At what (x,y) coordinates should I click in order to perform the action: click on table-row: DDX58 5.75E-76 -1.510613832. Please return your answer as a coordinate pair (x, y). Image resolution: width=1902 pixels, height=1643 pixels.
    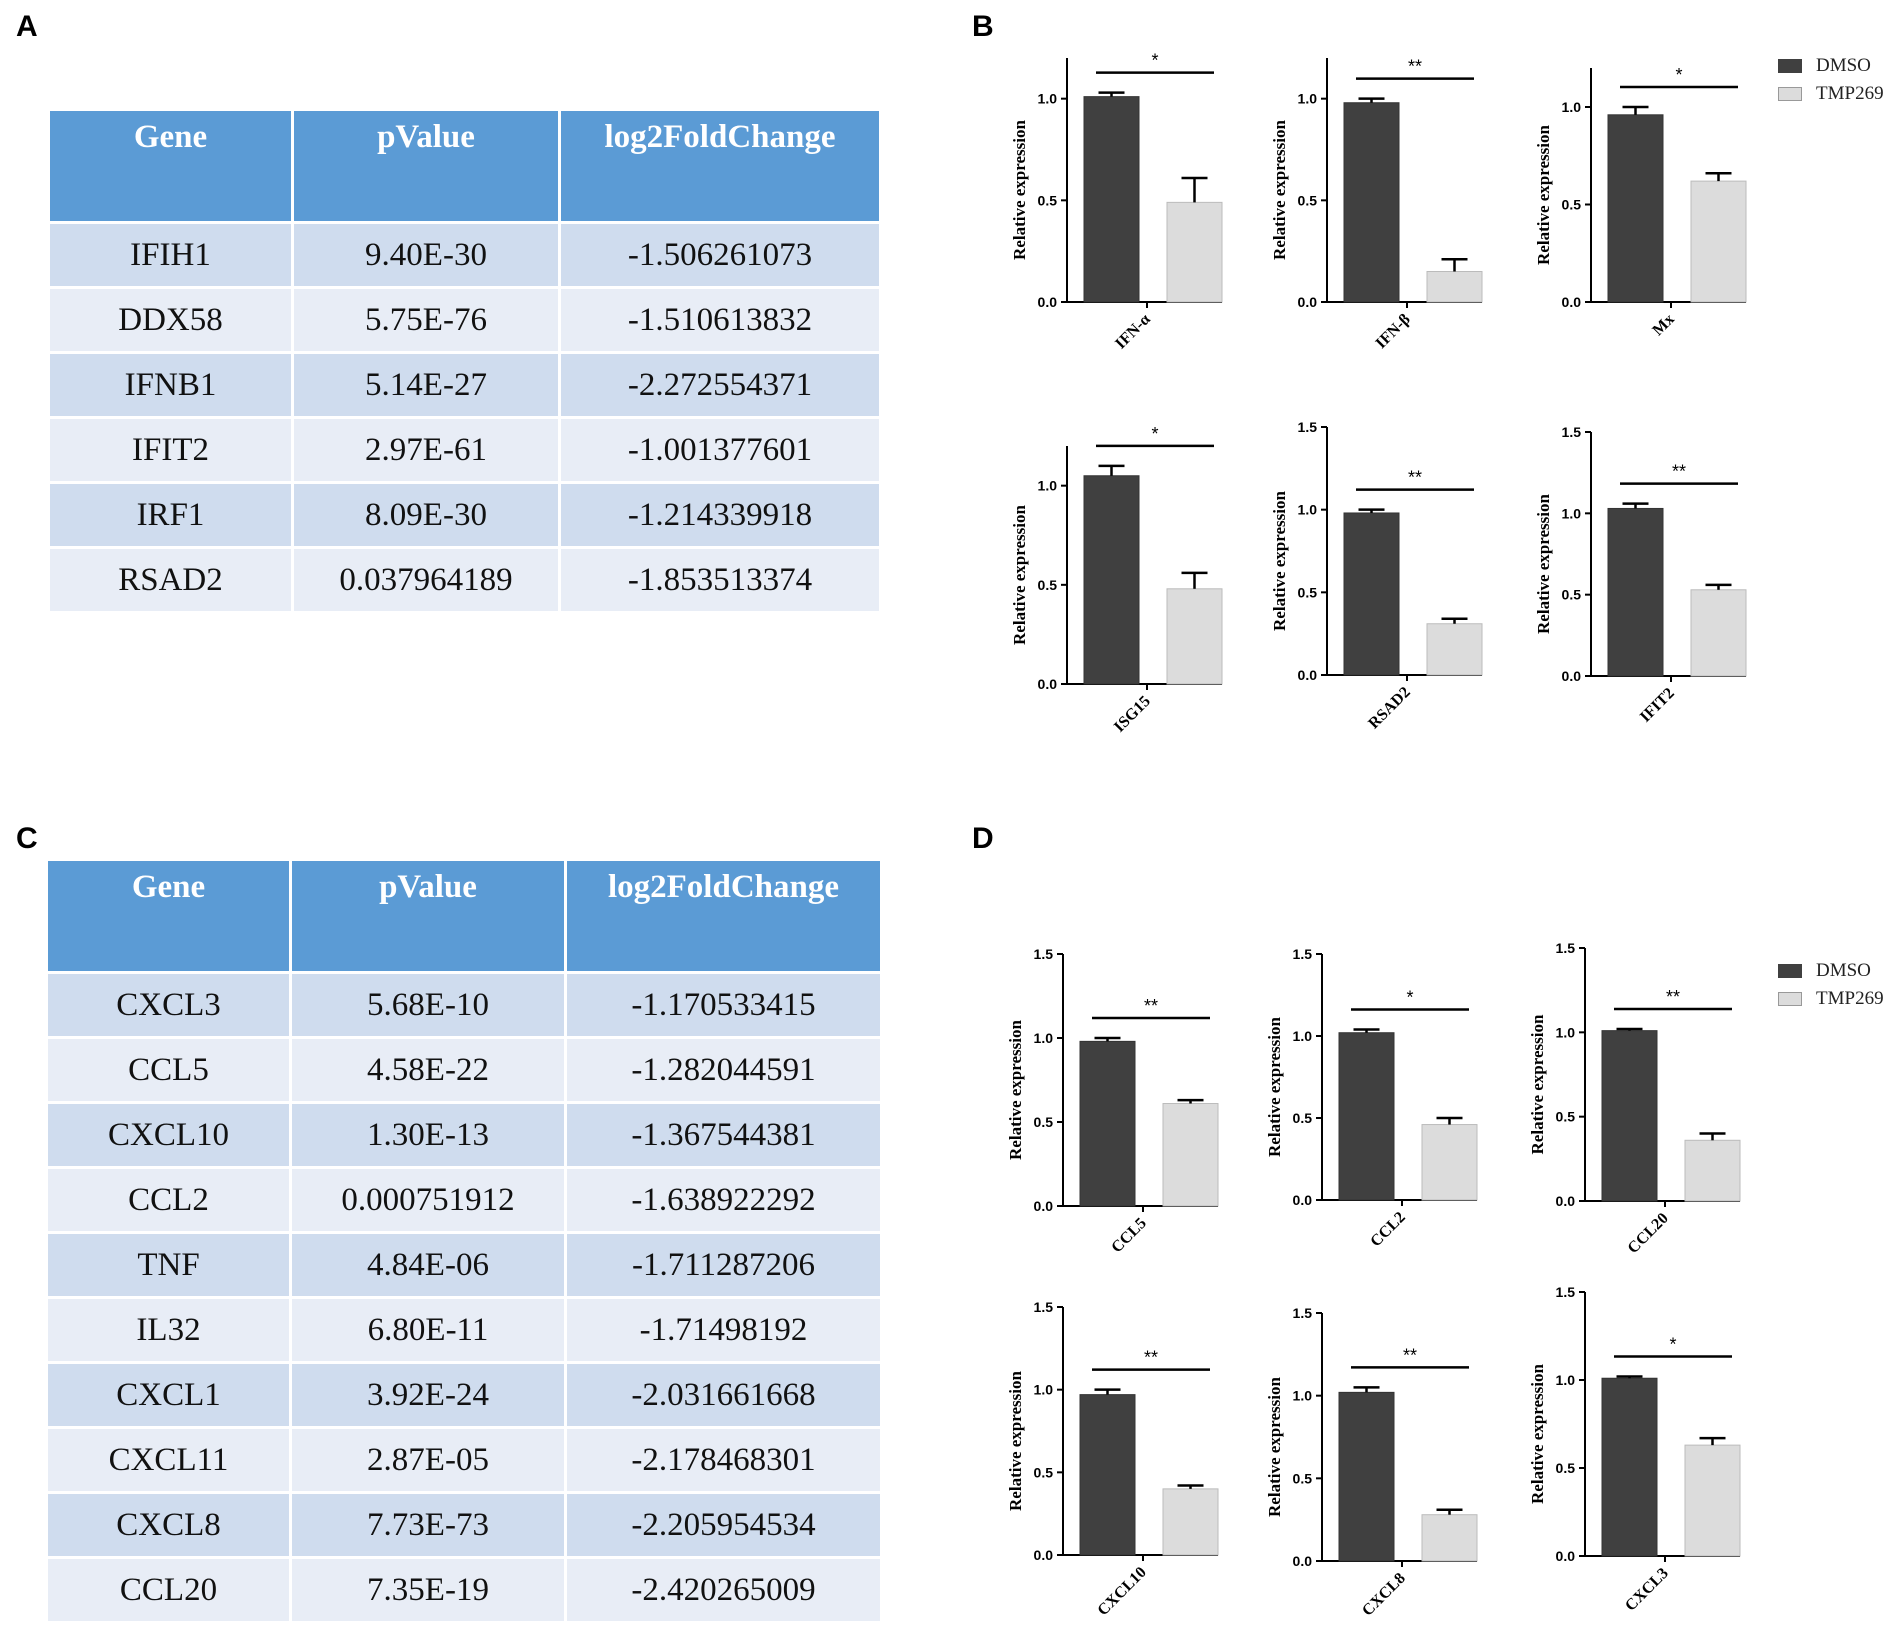
    Looking at the image, I should click on (464, 320).